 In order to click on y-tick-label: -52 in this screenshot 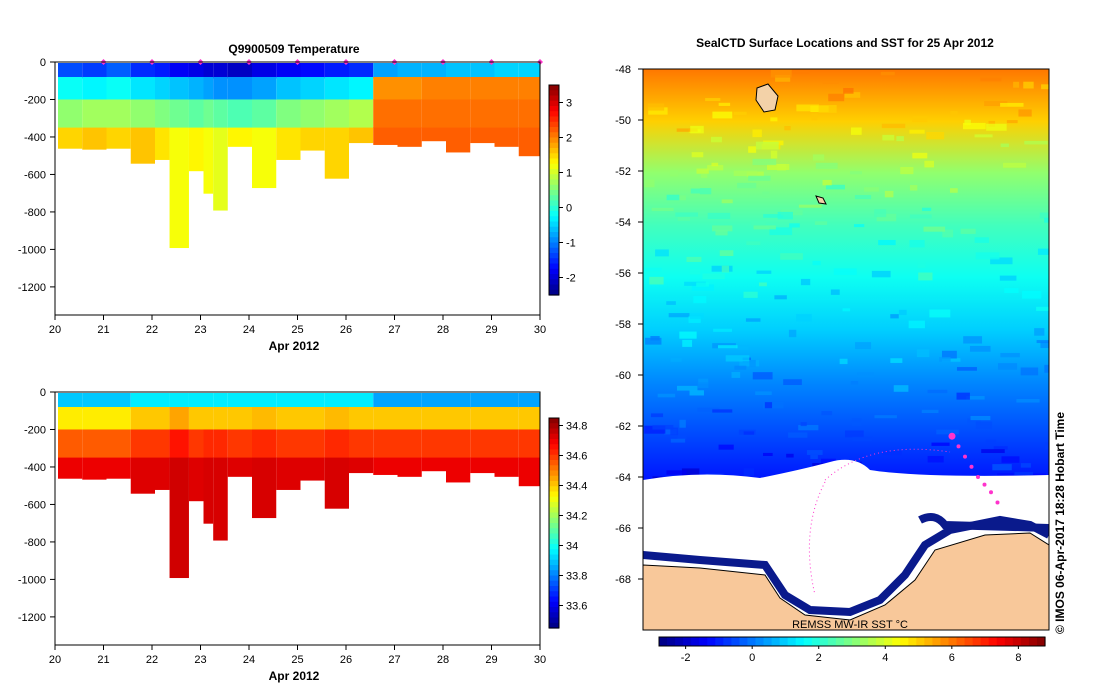, I will do `click(623, 172)`.